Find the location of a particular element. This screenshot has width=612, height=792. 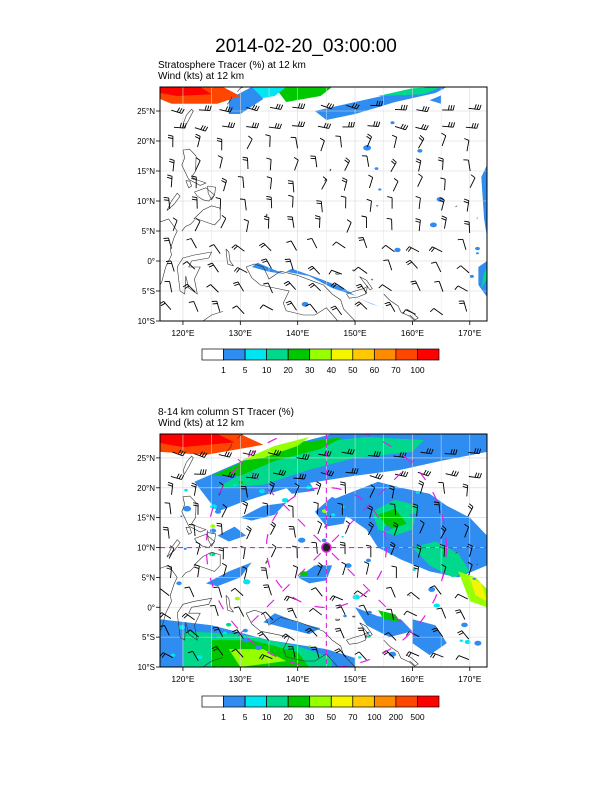

p2-colorbar-label: 10 is located at coordinates (267, 717).